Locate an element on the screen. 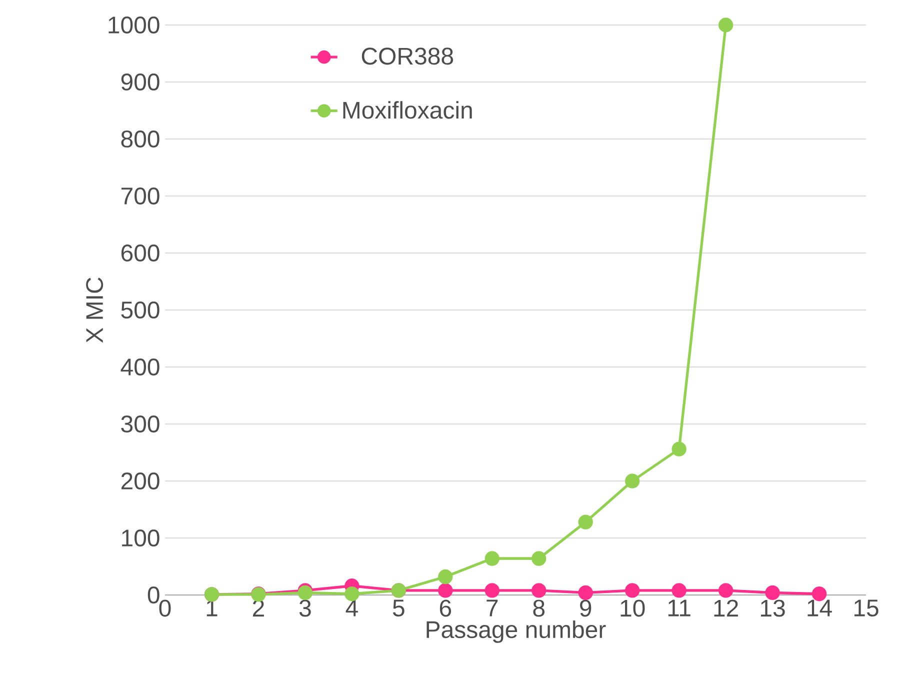  y-tick-label: 800 is located at coordinates (140, 139).